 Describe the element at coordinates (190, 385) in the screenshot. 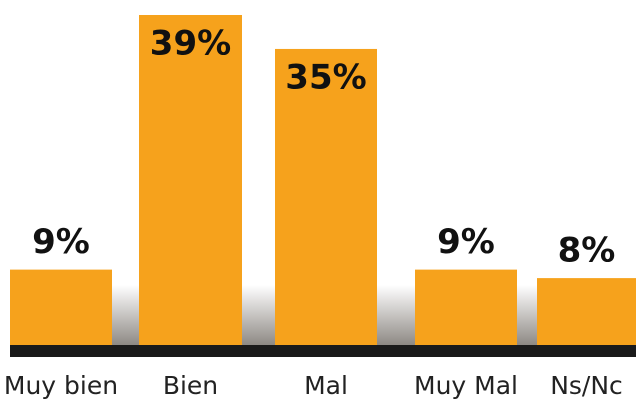

I see `x-tick-label: Bien` at that location.